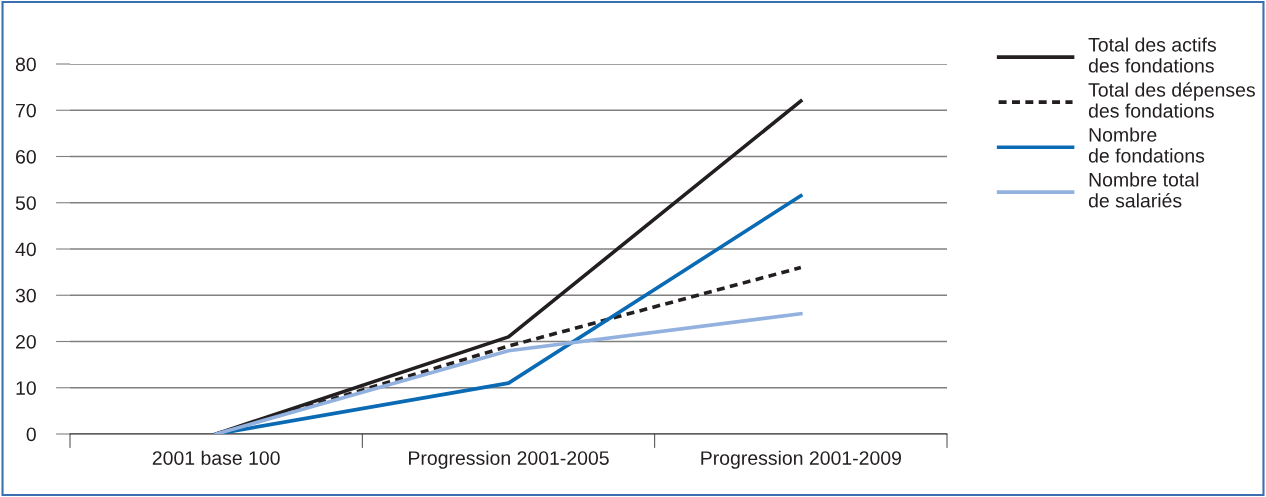  Describe the element at coordinates (26, 341) in the screenshot. I see `y-tick-label: 20` at that location.